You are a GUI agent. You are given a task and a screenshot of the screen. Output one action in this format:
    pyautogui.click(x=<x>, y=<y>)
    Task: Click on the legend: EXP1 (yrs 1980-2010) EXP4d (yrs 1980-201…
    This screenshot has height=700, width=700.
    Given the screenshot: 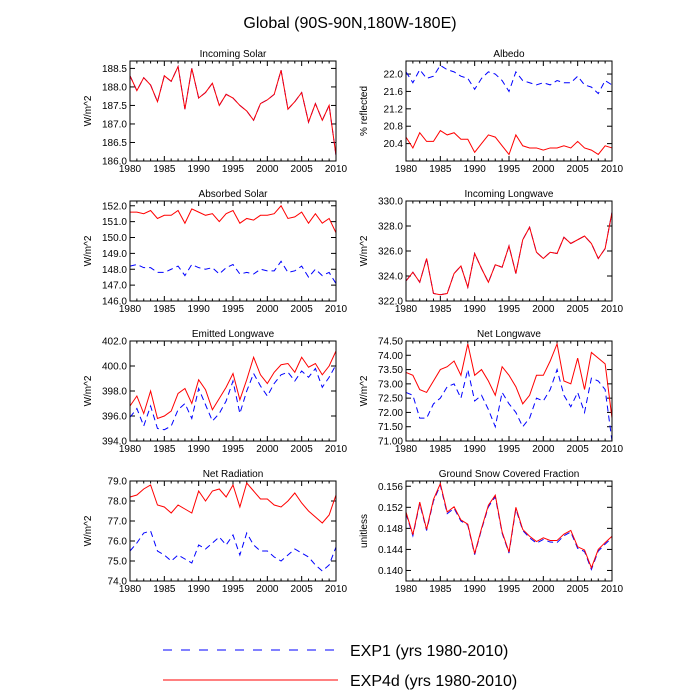 What is the action you would take?
    pyautogui.click(x=340, y=666)
    